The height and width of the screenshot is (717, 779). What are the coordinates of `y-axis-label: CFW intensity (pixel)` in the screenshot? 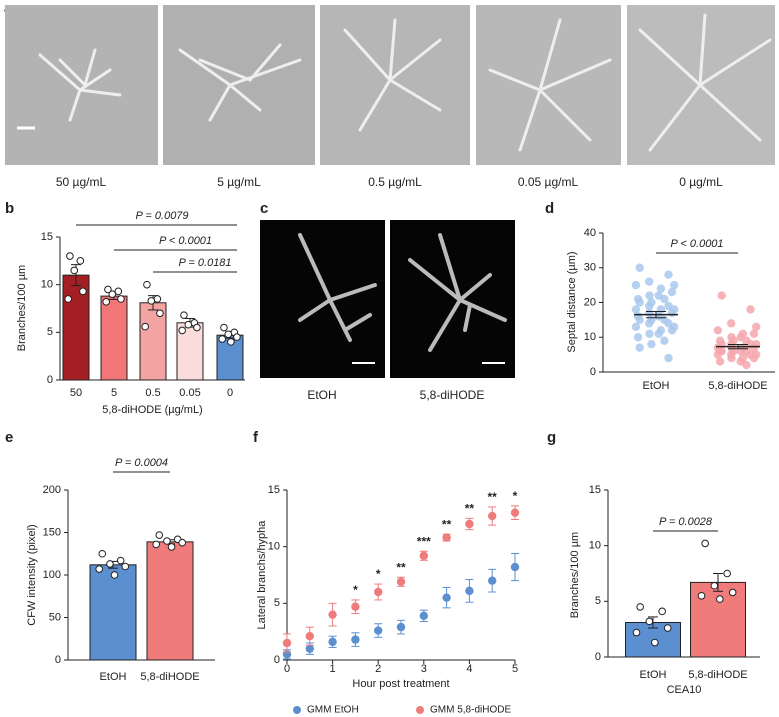 It's located at (32, 574).